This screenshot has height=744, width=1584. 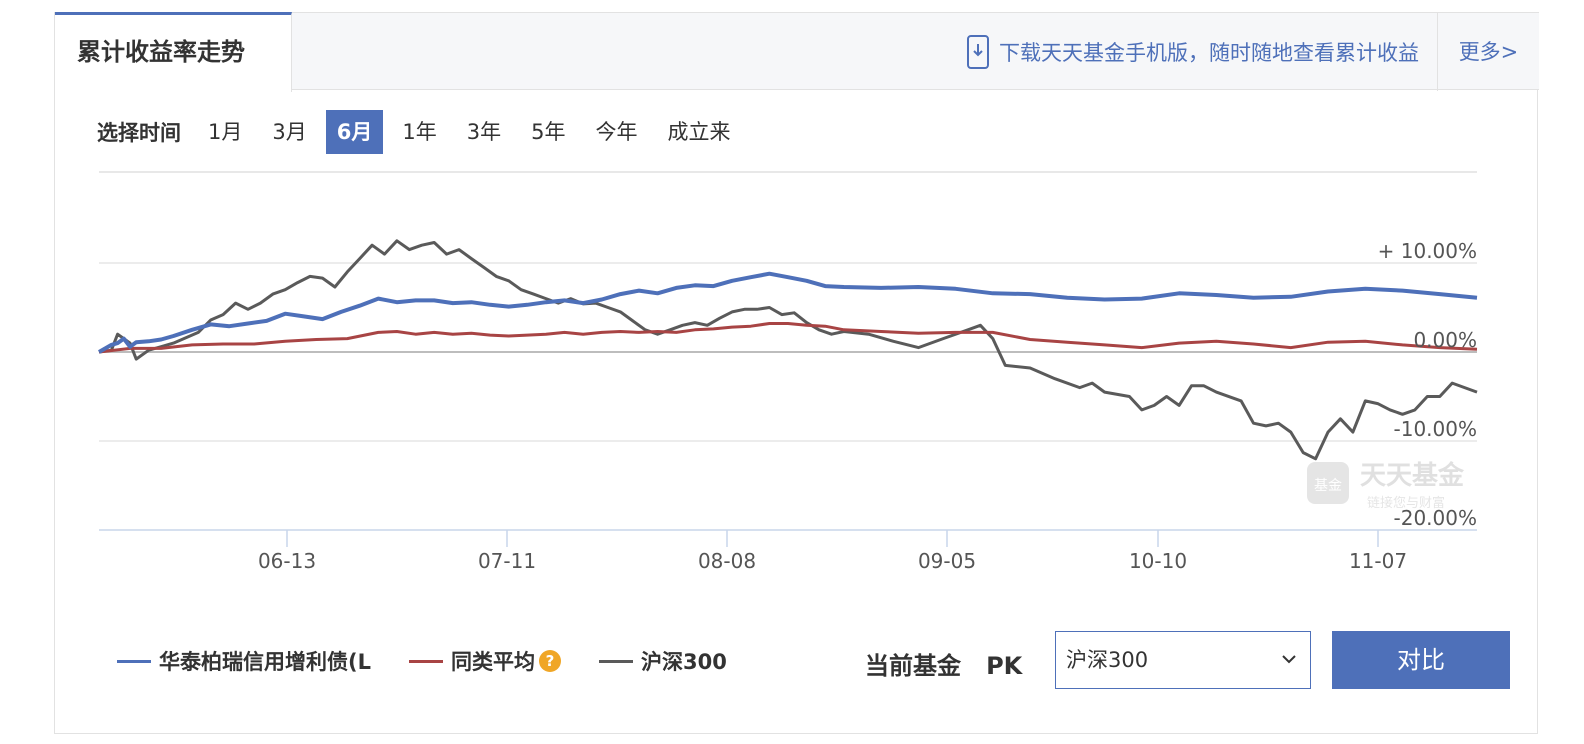 What do you see at coordinates (354, 132) in the screenshot?
I see `time-option-6m: 6月` at bounding box center [354, 132].